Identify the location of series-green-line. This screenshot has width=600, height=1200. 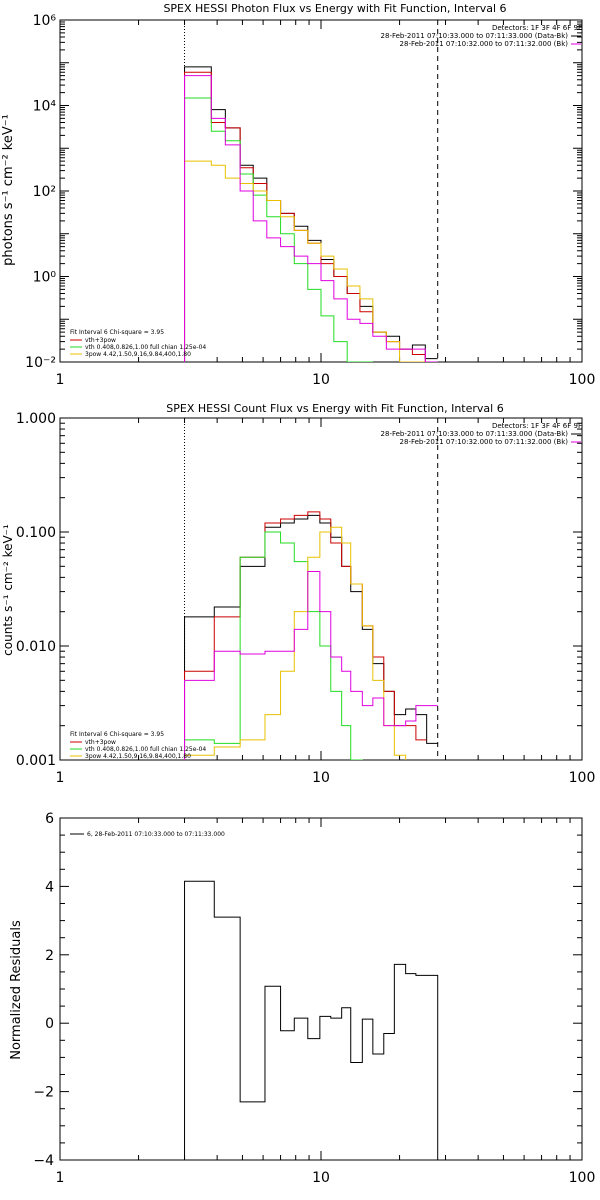
(278, 229).